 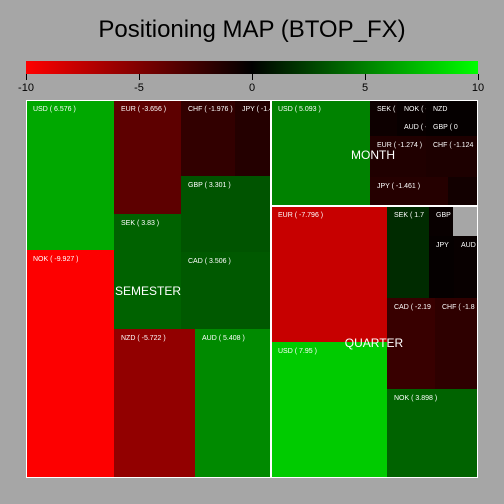 I want to click on legend-tick-label: 10, so click(x=478, y=88).